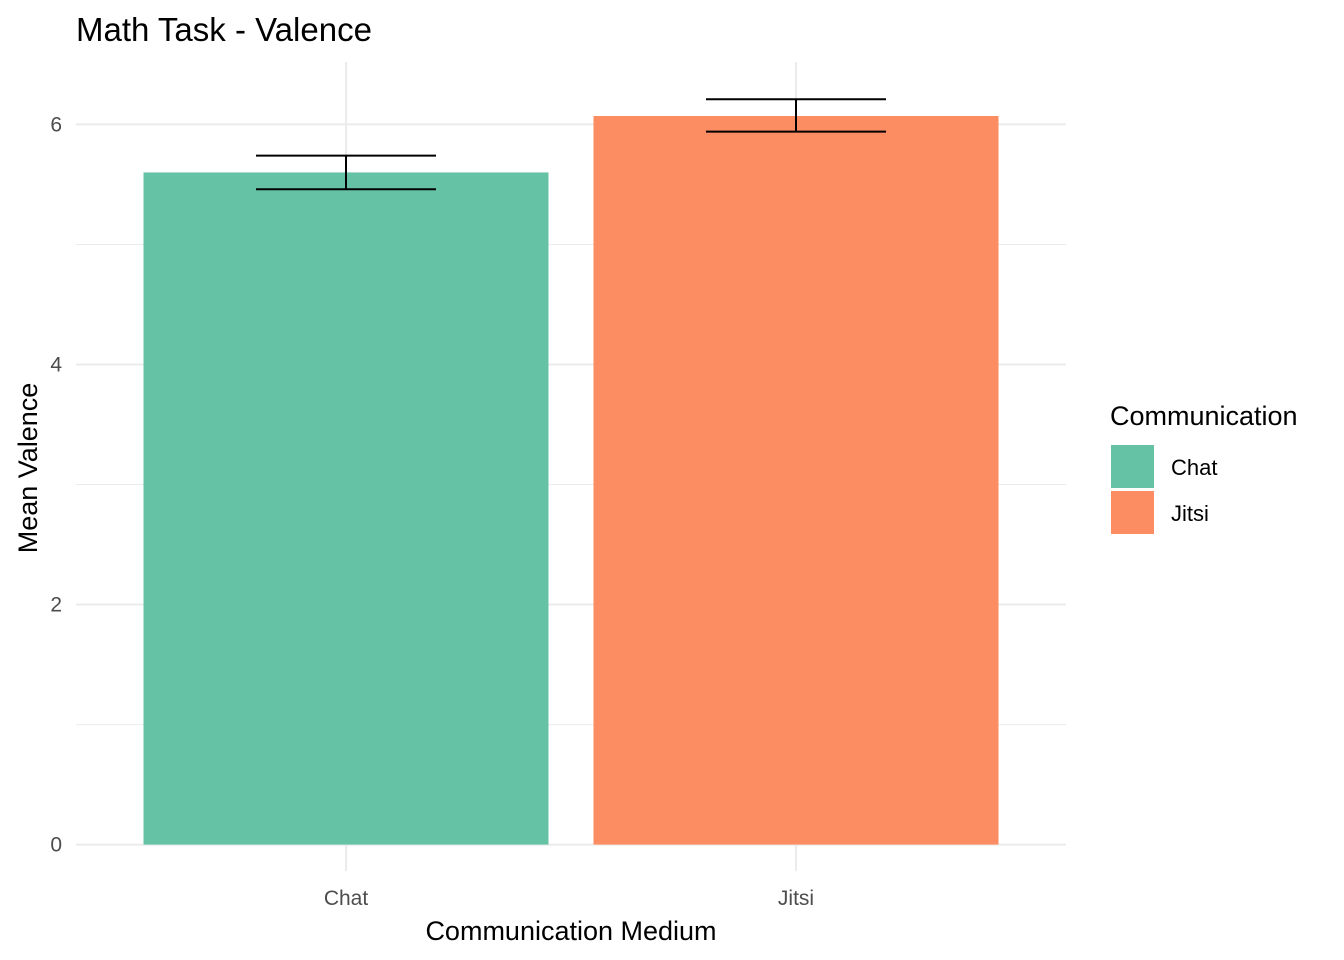 Image resolution: width=1344 pixels, height=960 pixels. Describe the element at coordinates (224, 29) in the screenshot. I see `chart-title: Math Task - Valence` at that location.